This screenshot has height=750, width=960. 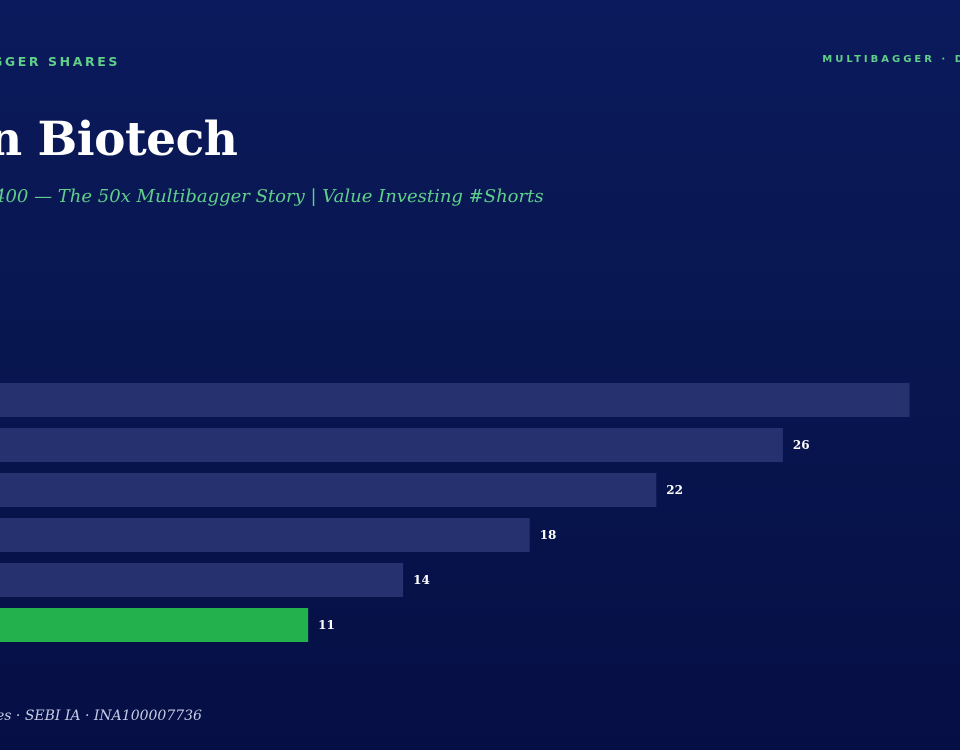 What do you see at coordinates (326, 625) in the screenshot?
I see `bar-value-label: 11` at bounding box center [326, 625].